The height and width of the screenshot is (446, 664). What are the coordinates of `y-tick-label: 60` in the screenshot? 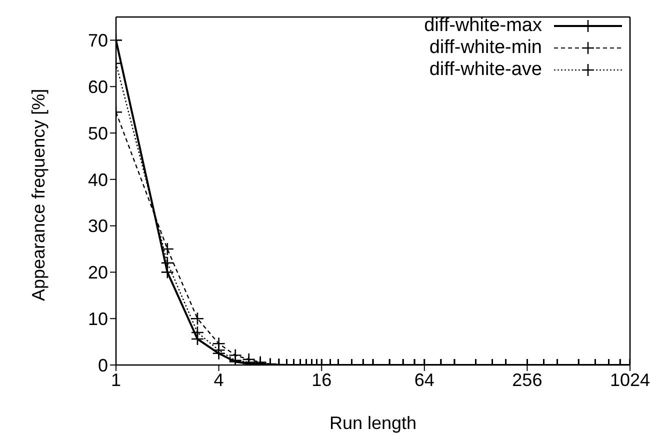 It's located at (98, 86).